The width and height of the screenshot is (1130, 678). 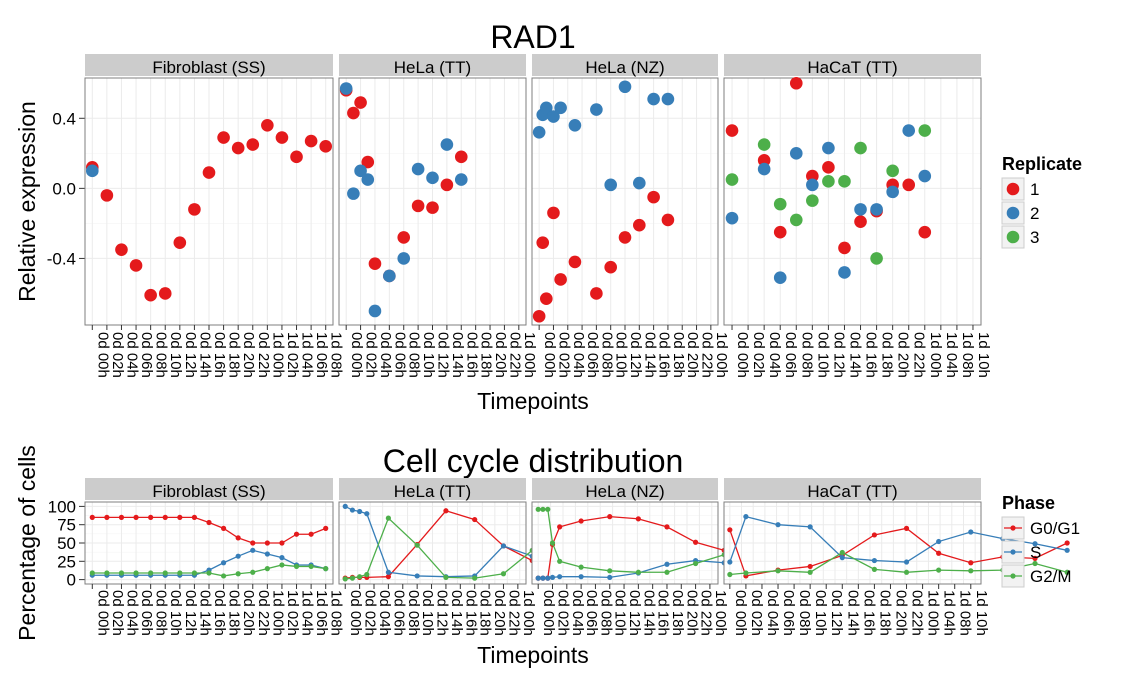 What do you see at coordinates (432, 491) in the screenshot?
I see `facet-strip-label: HeLa (TT)` at bounding box center [432, 491].